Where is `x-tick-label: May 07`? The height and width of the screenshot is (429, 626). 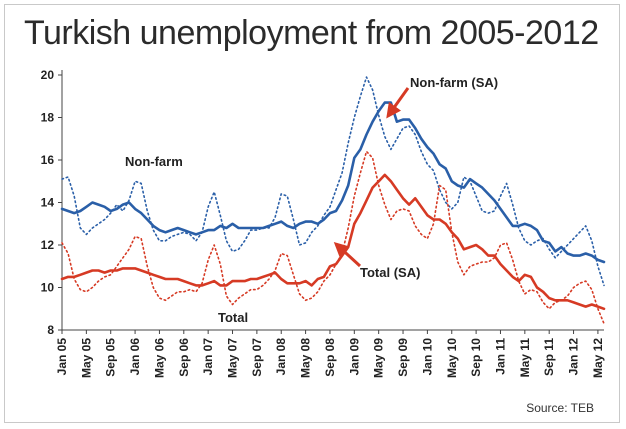 x-tick-label: May 07 is located at coordinates (233, 358).